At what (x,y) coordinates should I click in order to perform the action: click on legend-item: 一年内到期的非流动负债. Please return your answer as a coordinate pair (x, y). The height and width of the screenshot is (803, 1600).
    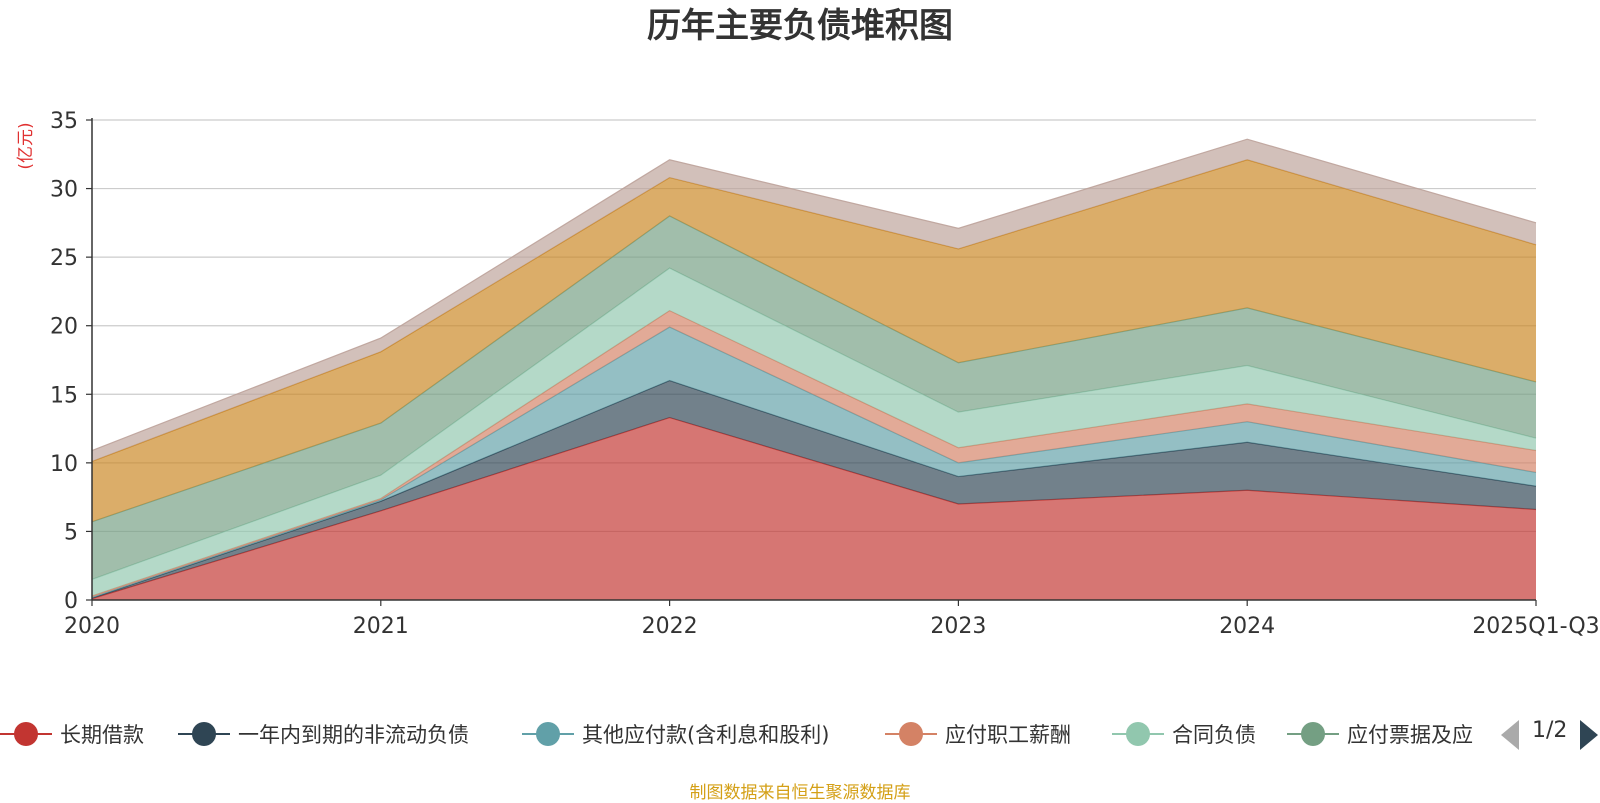
    Looking at the image, I should click on (323, 734).